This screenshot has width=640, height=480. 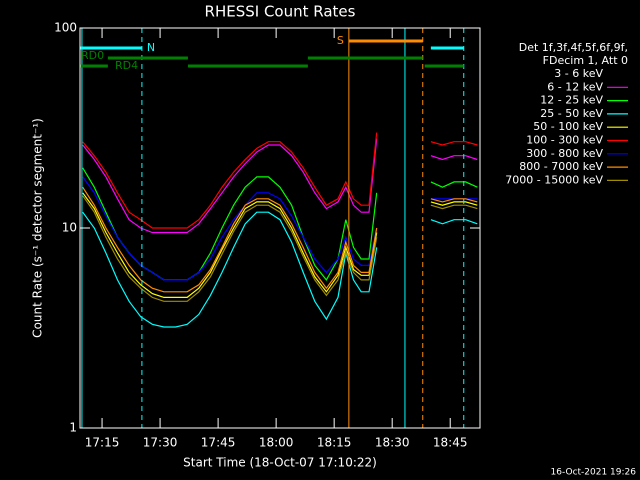 I want to click on legend-label: 6 - 12 keV, so click(x=575, y=86).